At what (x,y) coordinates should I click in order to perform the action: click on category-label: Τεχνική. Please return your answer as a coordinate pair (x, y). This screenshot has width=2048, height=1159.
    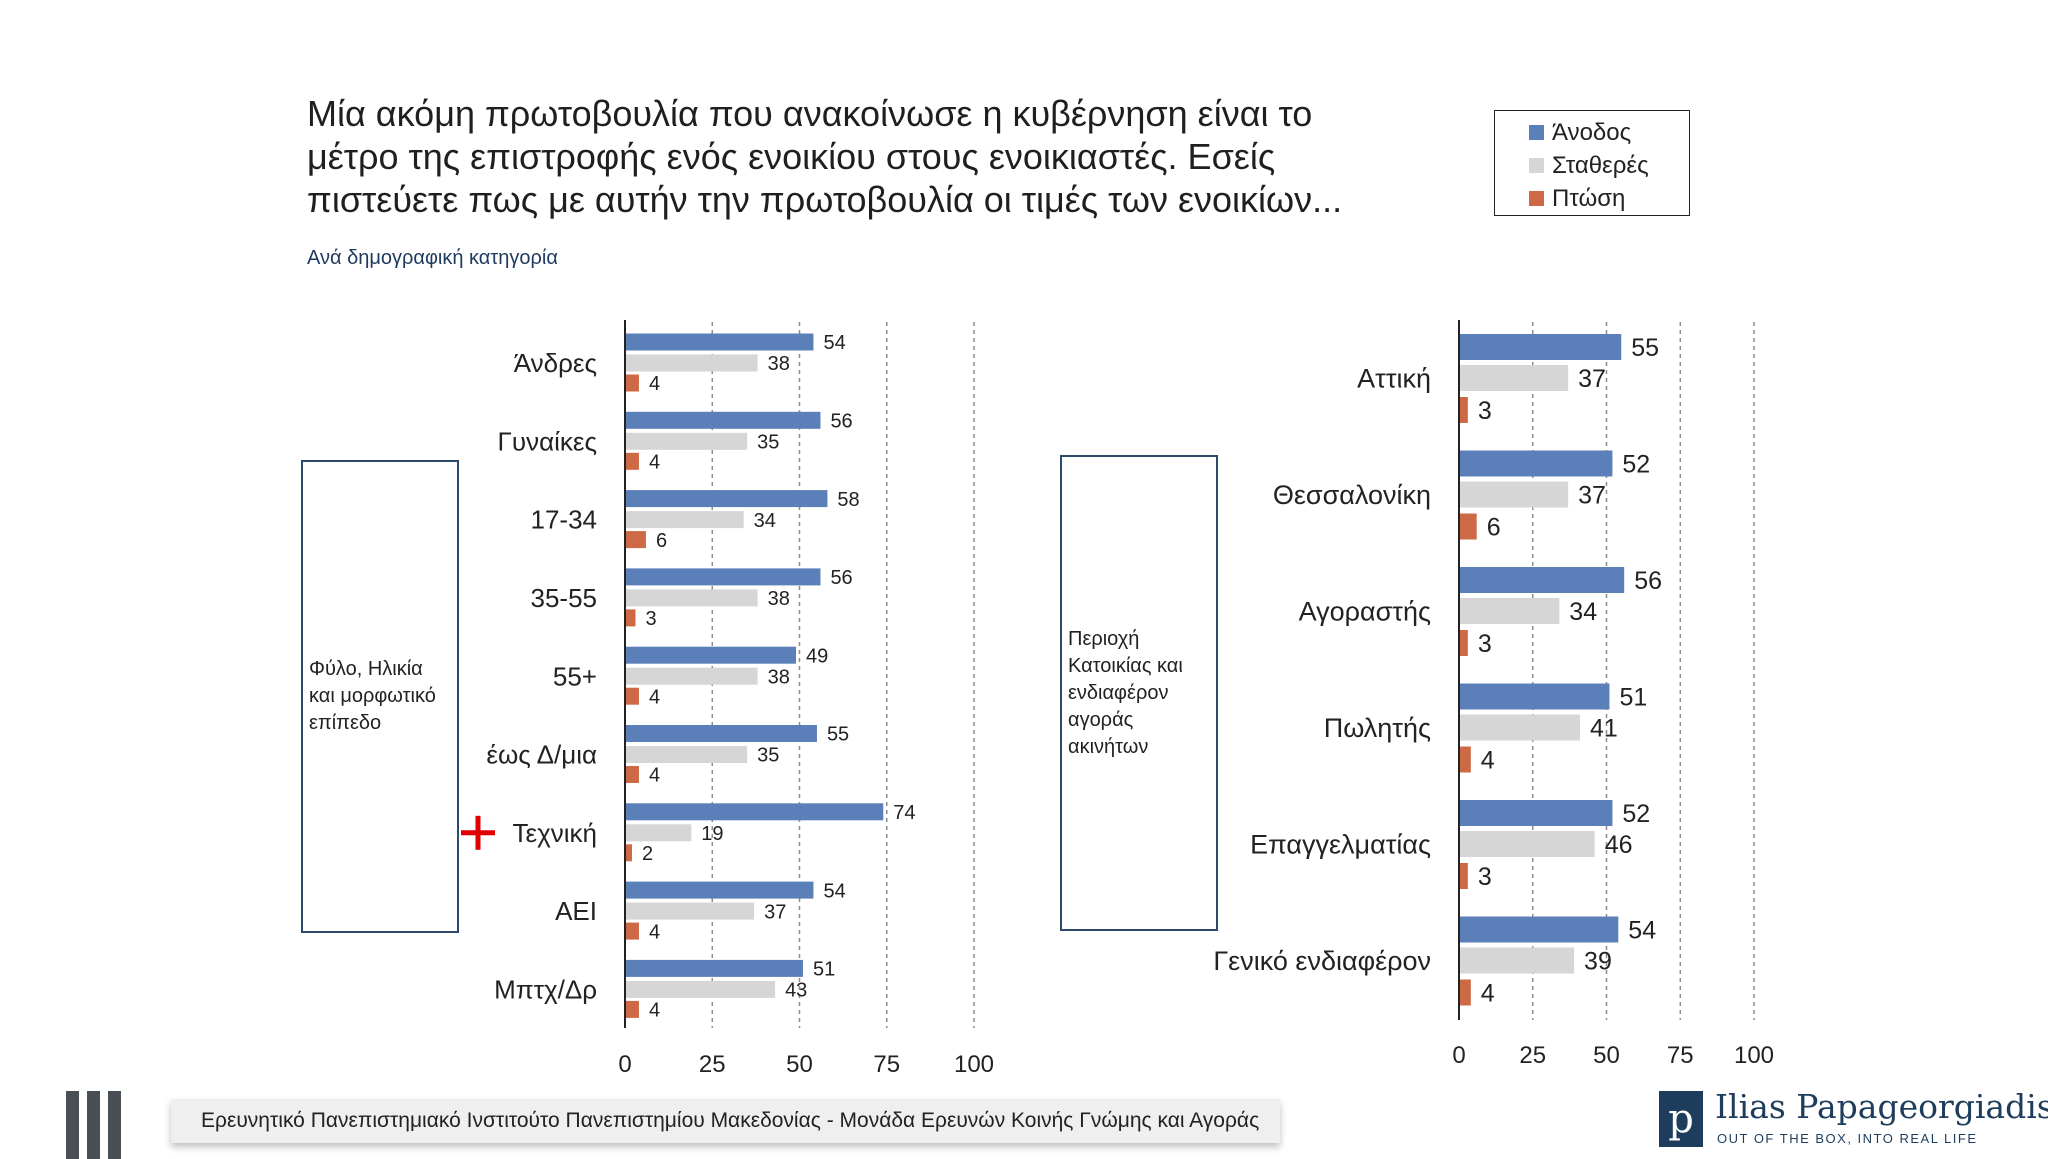
    Looking at the image, I should click on (555, 833).